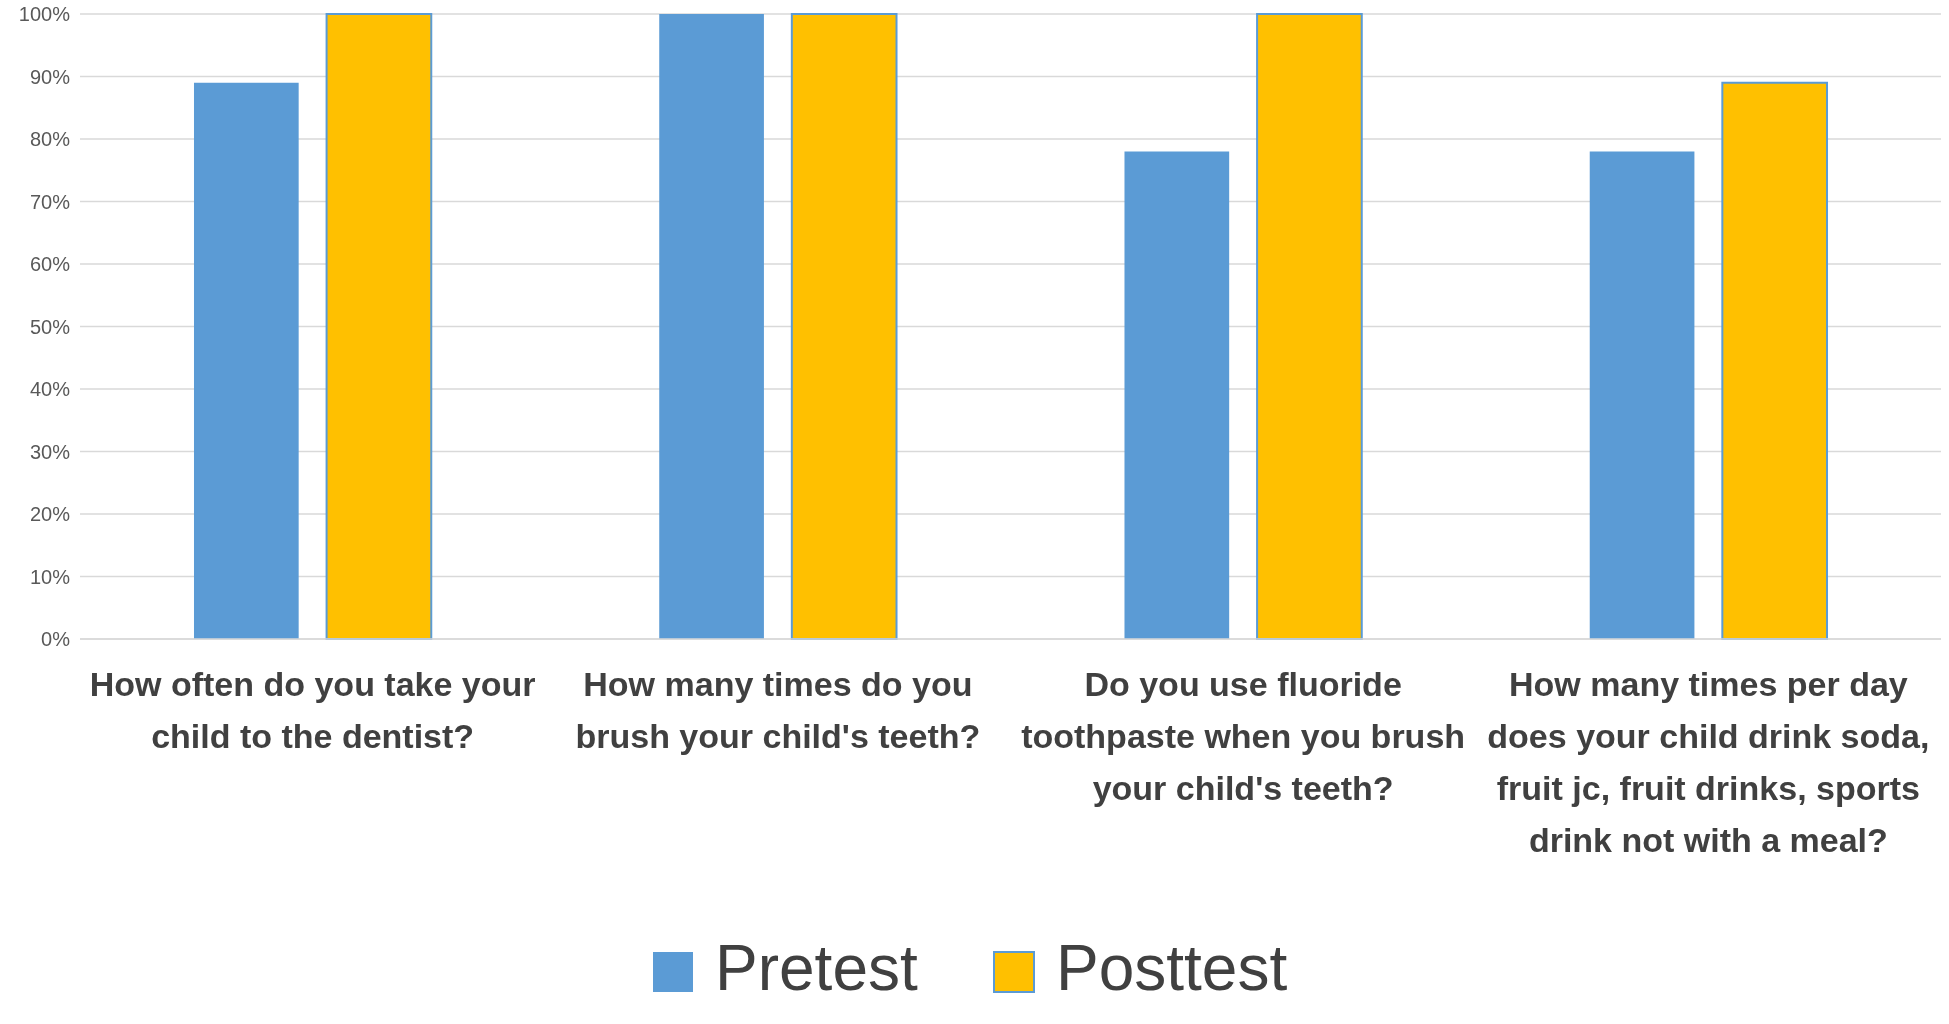 The image size is (1949, 1024). Describe the element at coordinates (50, 451) in the screenshot. I see `y-tick-label: 30%` at that location.